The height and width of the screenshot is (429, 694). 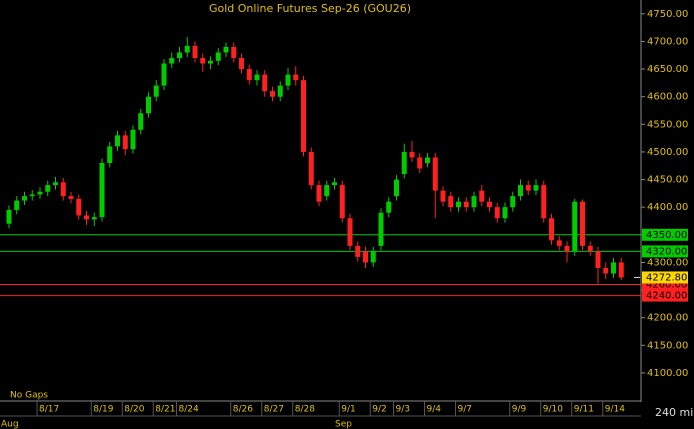 What do you see at coordinates (667, 207) in the screenshot?
I see `y-tick-label: 4400.00` at bounding box center [667, 207].